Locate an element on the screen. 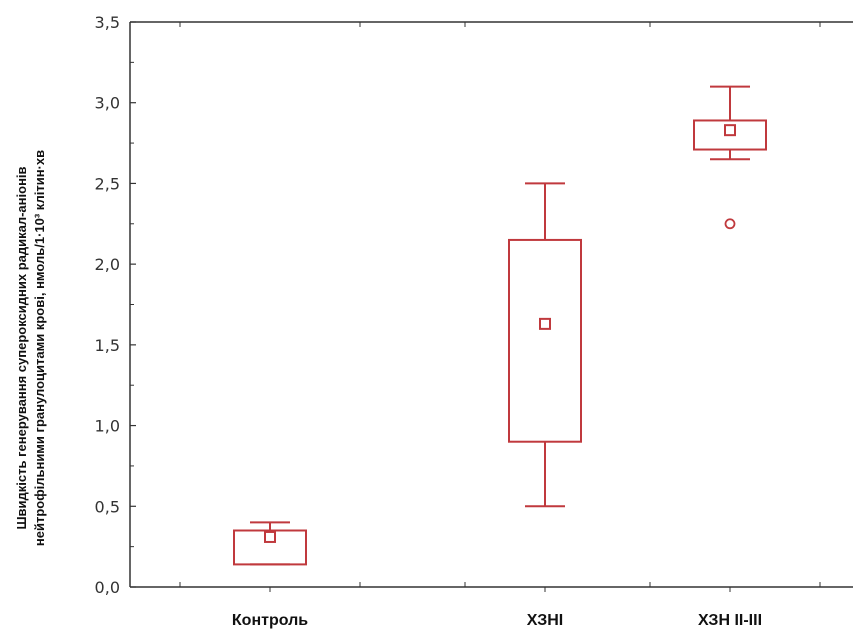 This screenshot has height=631, width=853. y-tick-label: 0,5 is located at coordinates (107, 506).